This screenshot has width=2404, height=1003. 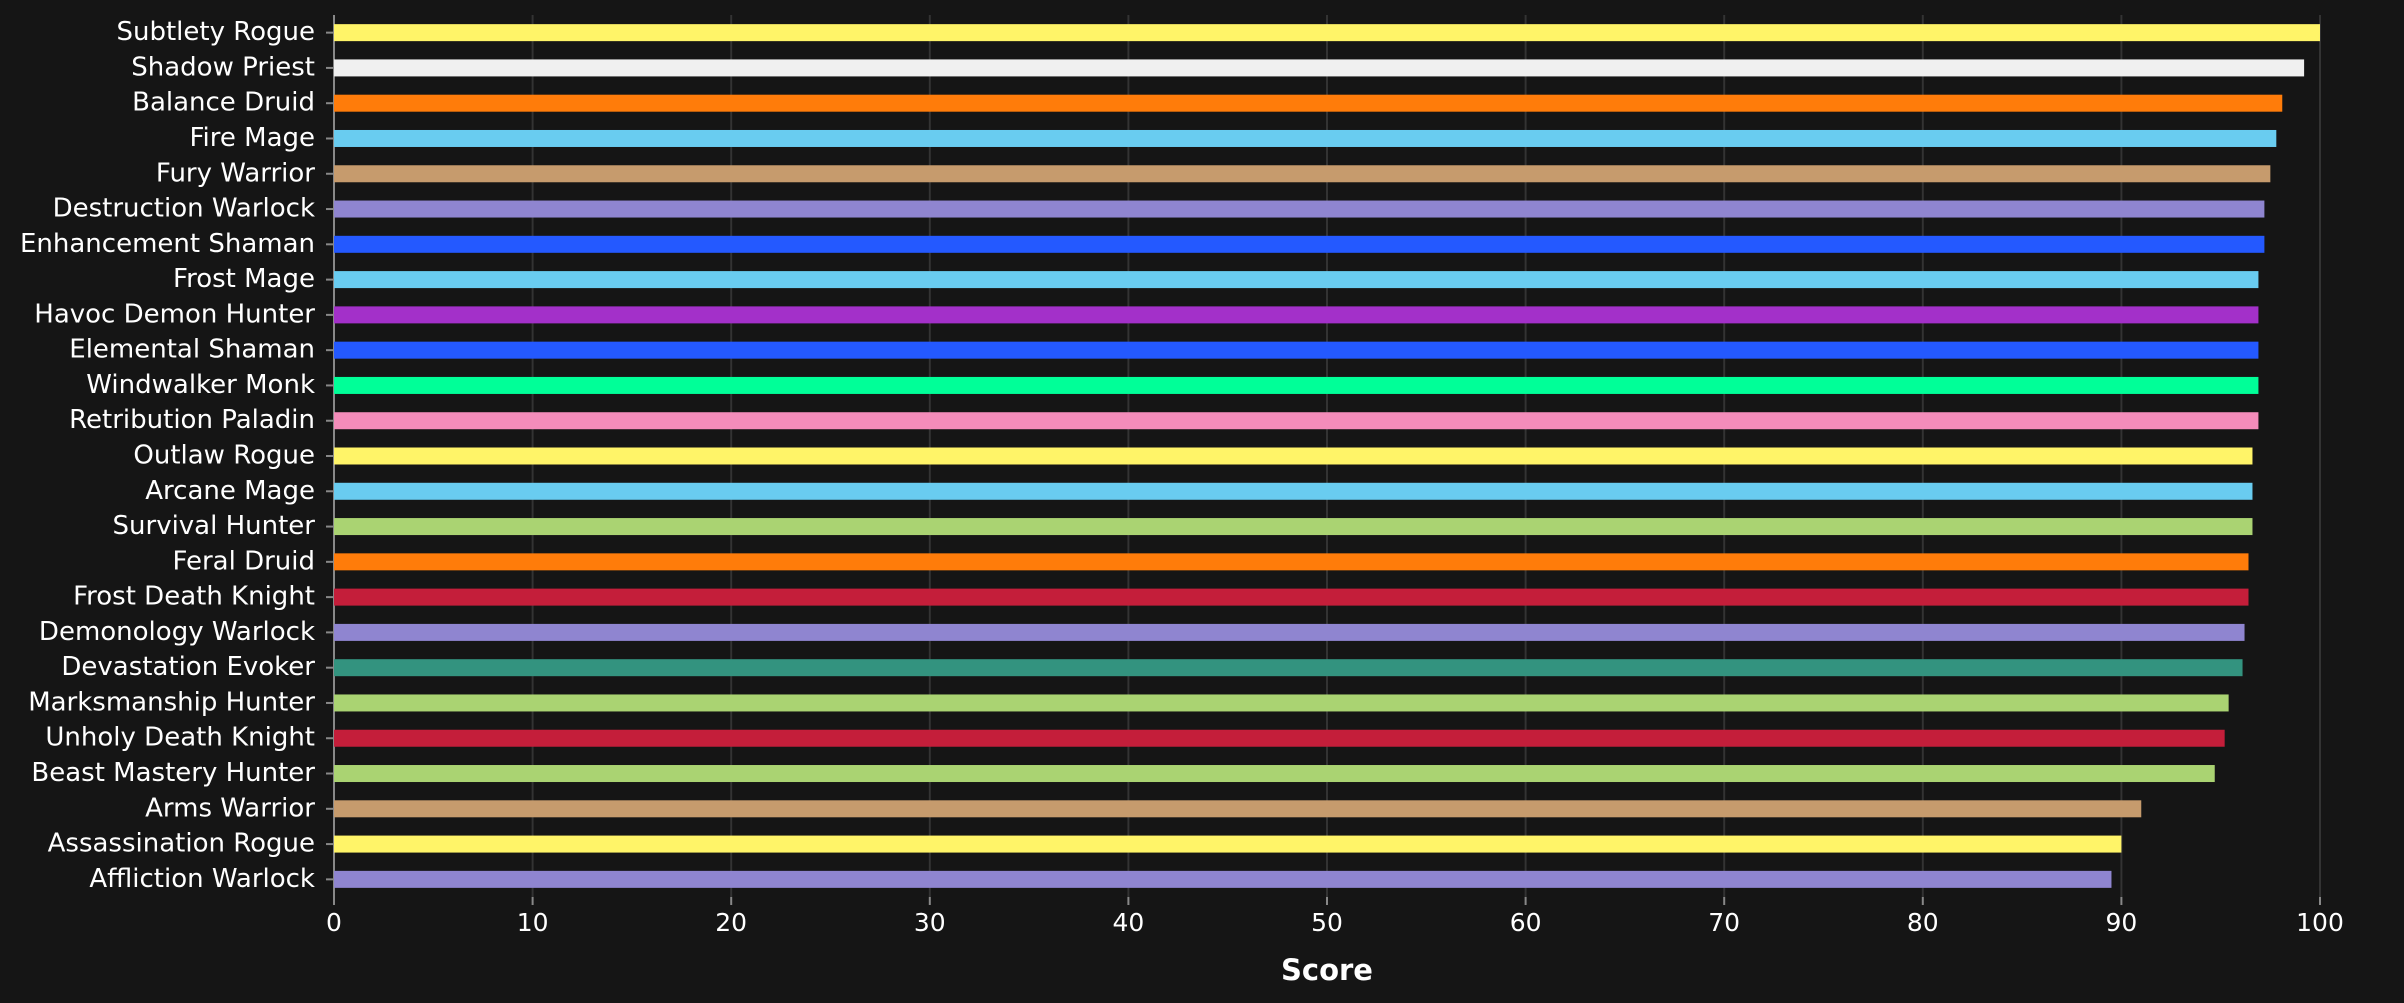 I want to click on y-tick-label: Unholy Death Knight, so click(x=180, y=738).